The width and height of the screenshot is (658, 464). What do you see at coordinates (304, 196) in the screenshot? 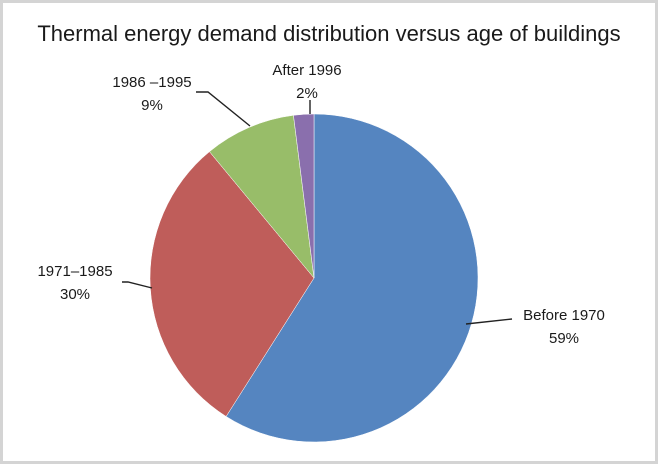
I see `pie-slice-after-1996` at bounding box center [304, 196].